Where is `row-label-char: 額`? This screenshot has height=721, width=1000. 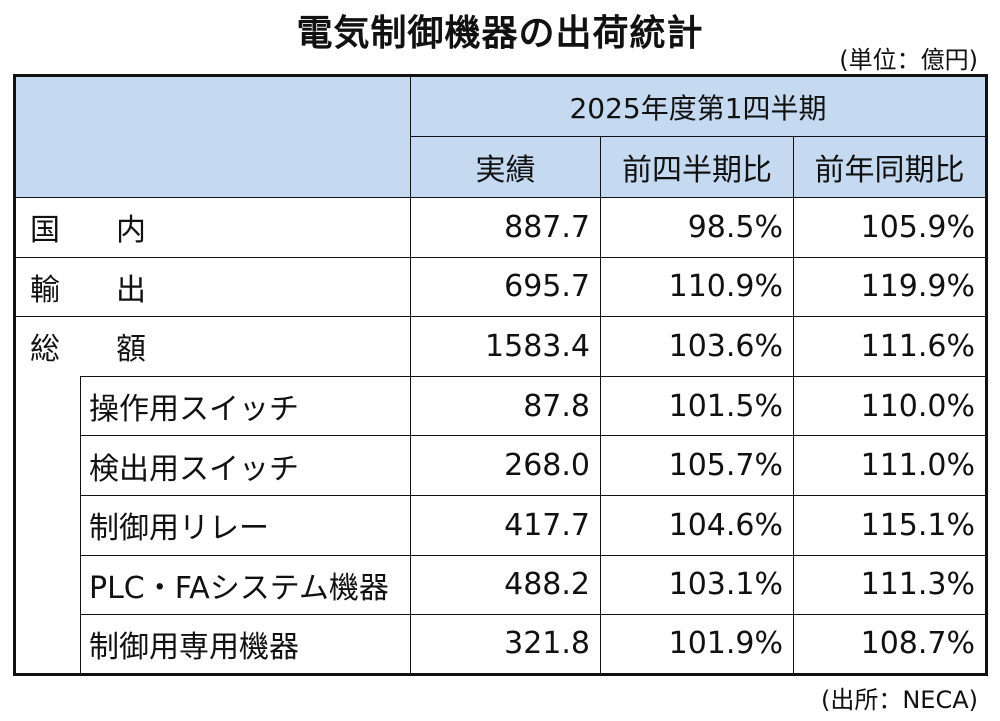
row-label-char: 額 is located at coordinates (131, 350).